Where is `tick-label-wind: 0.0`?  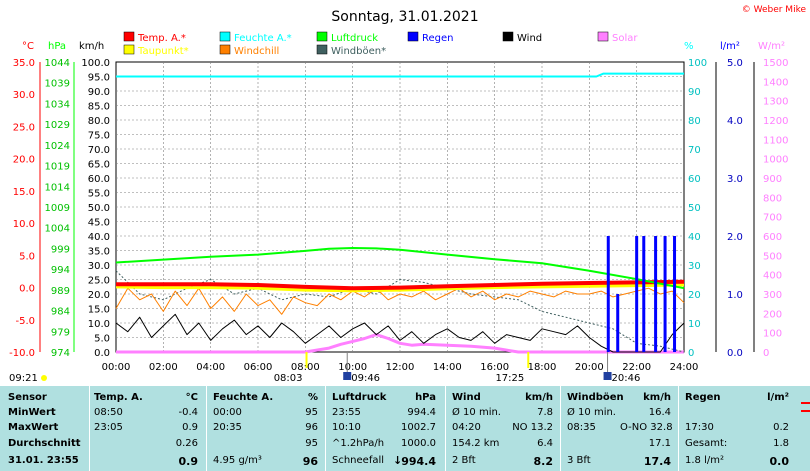
tick-label-wind: 0.0 is located at coordinates (102, 353).